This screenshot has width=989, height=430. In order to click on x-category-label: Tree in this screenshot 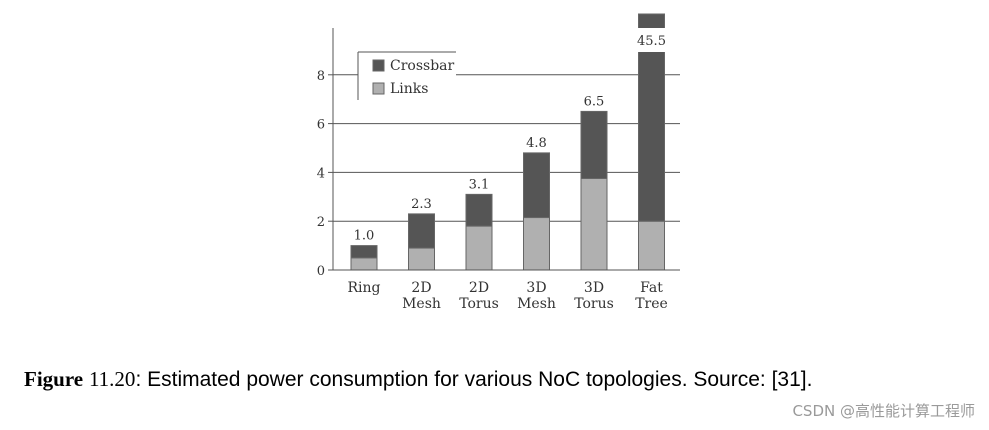, I will do `click(651, 304)`.